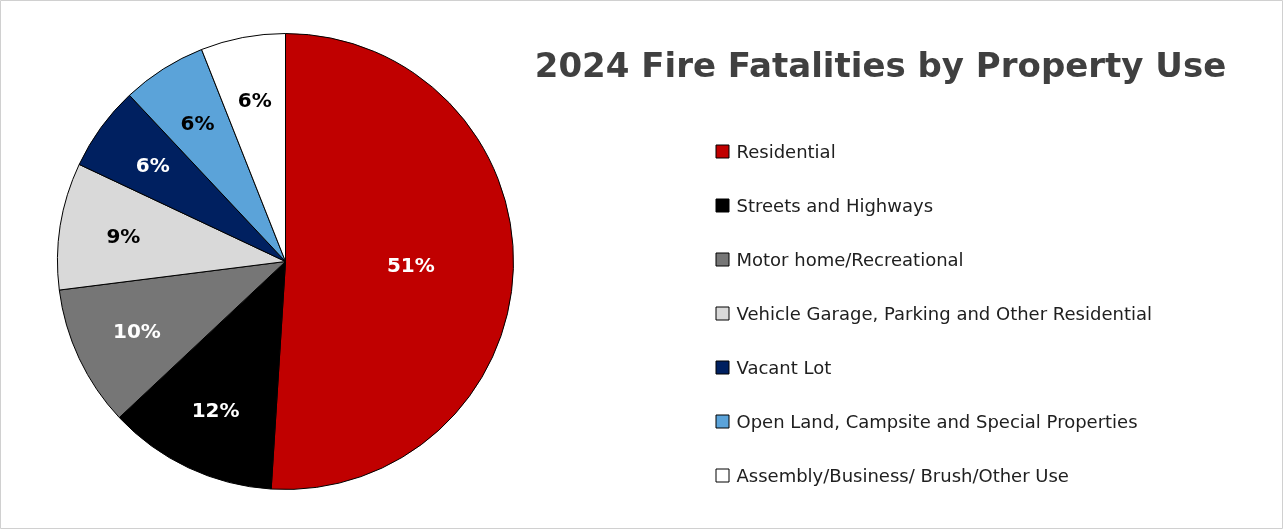 Image resolution: width=1283 pixels, height=529 pixels. What do you see at coordinates (850, 259) in the screenshot?
I see `legend-label: Motor home/Recreational` at bounding box center [850, 259].